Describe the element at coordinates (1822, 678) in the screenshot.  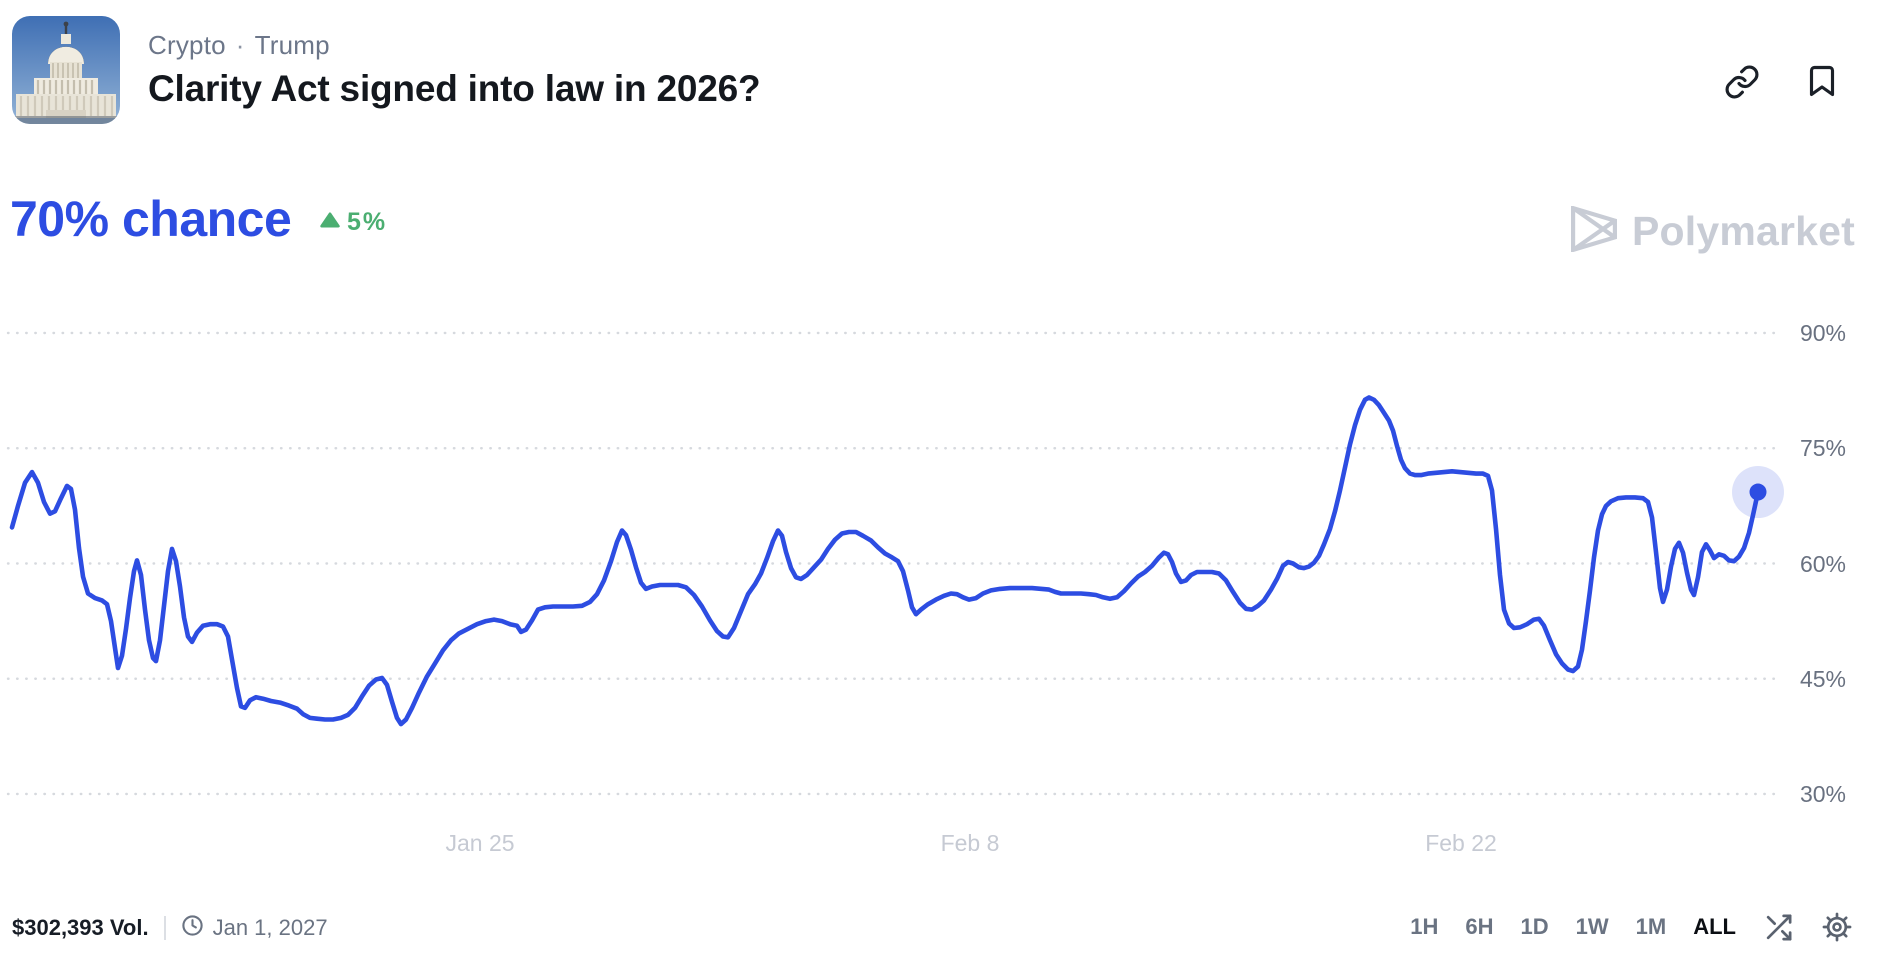
I see `y-axis-label: 45%` at that location.